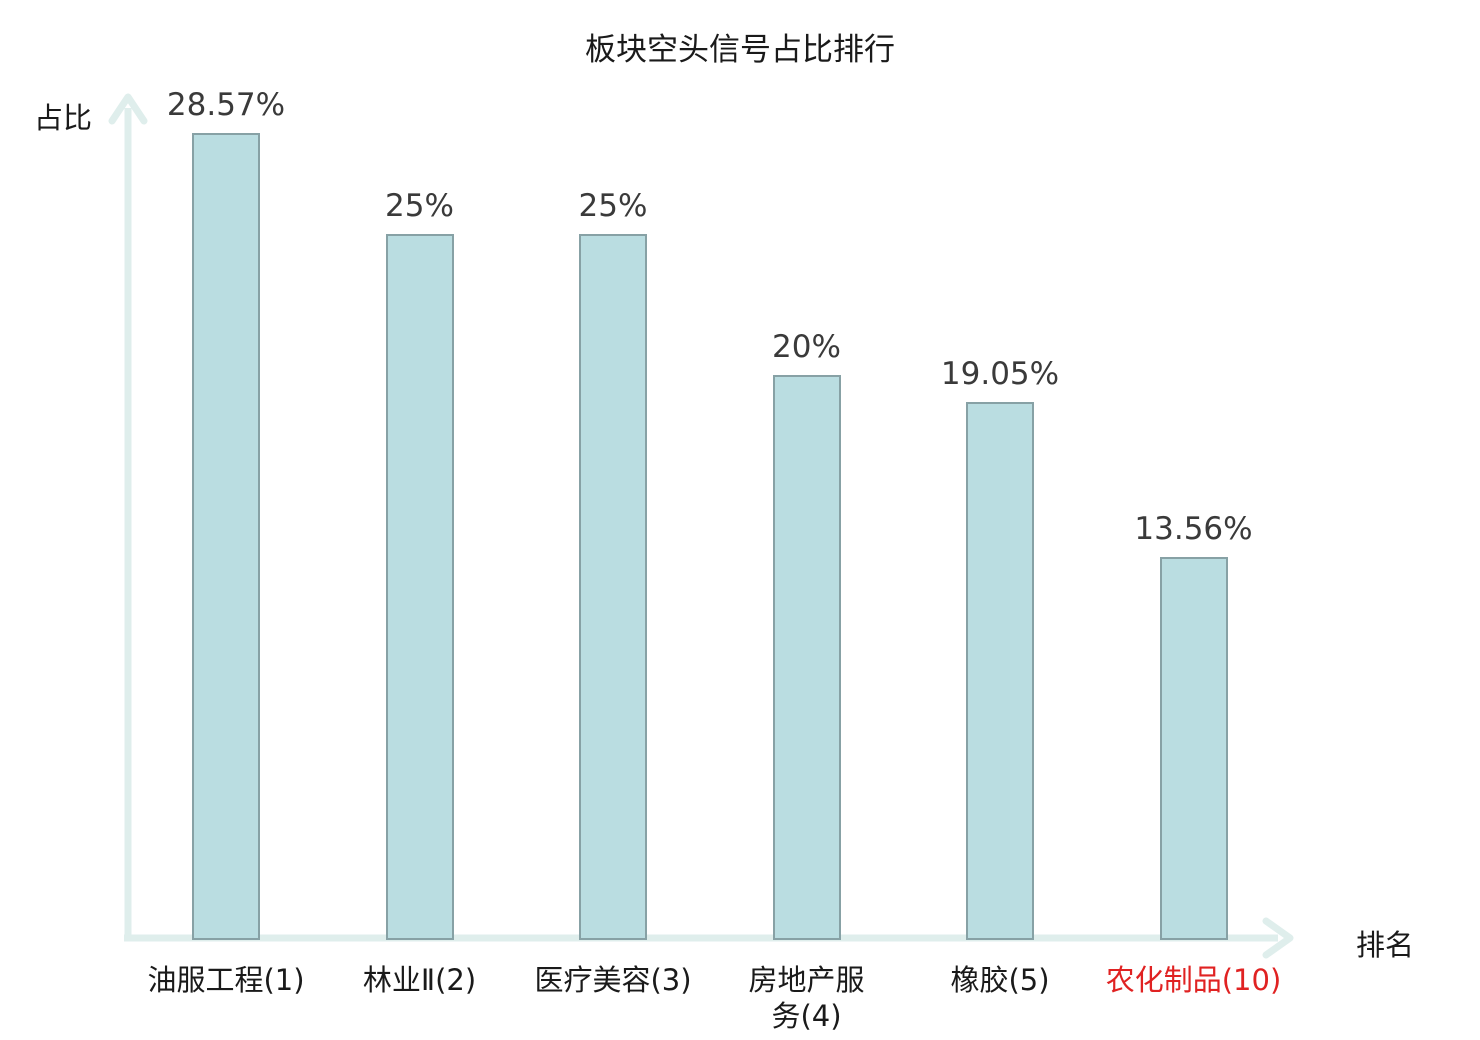 The height and width of the screenshot is (1040, 1480). I want to click on category-label: 房地产服务(4), so click(806, 998).